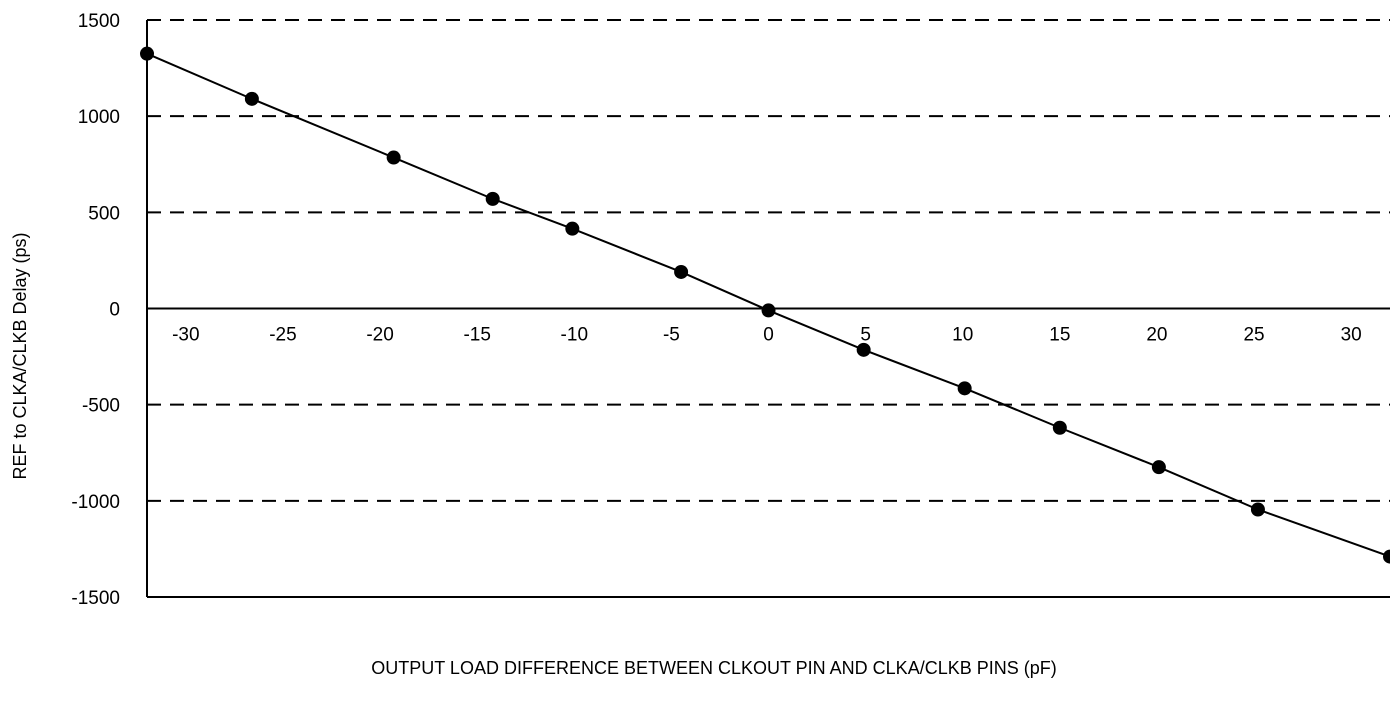 This screenshot has height=705, width=1390. Describe the element at coordinates (379, 335) in the screenshot. I see `x-tick-label: -20` at that location.